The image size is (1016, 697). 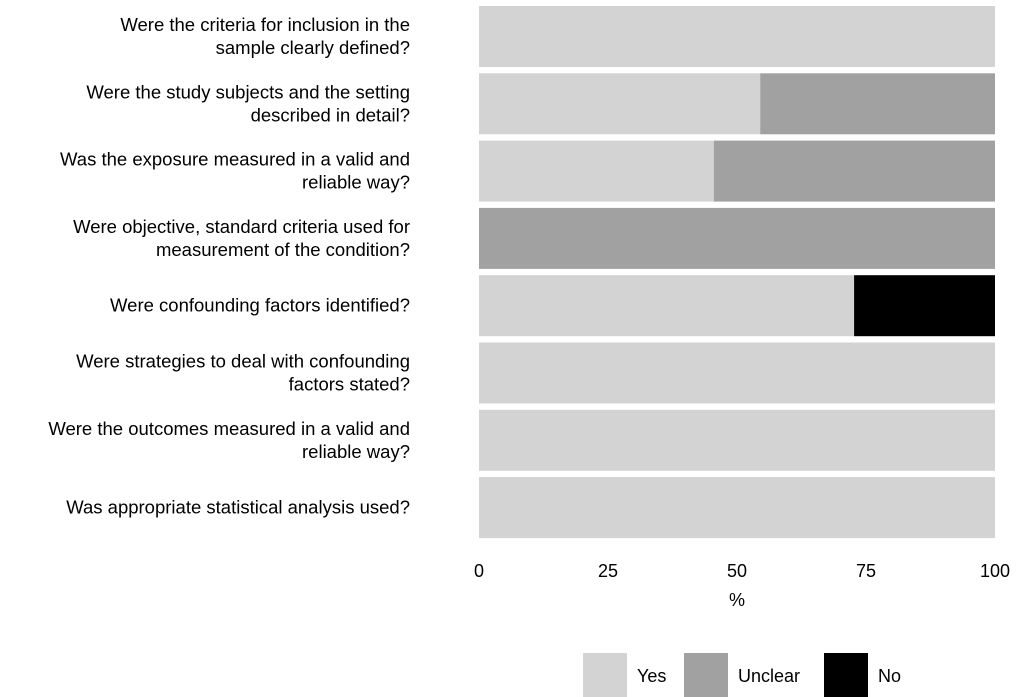 I want to click on question-label-line: Were confounding factors identified?, so click(x=260, y=305).